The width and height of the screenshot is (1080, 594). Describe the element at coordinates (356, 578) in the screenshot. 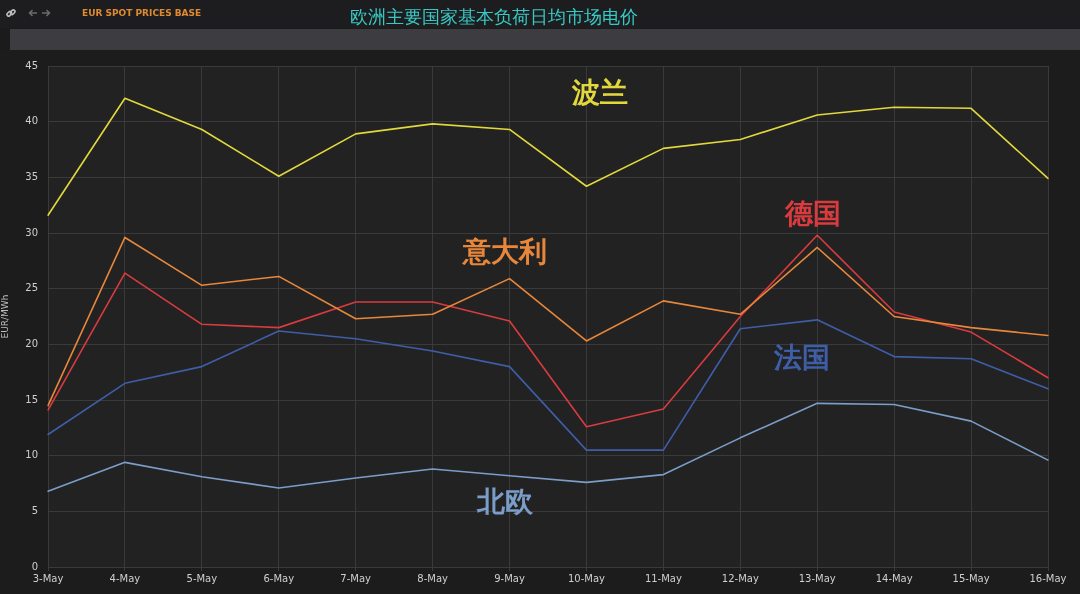

I see `x-tick-label: 7-May` at that location.